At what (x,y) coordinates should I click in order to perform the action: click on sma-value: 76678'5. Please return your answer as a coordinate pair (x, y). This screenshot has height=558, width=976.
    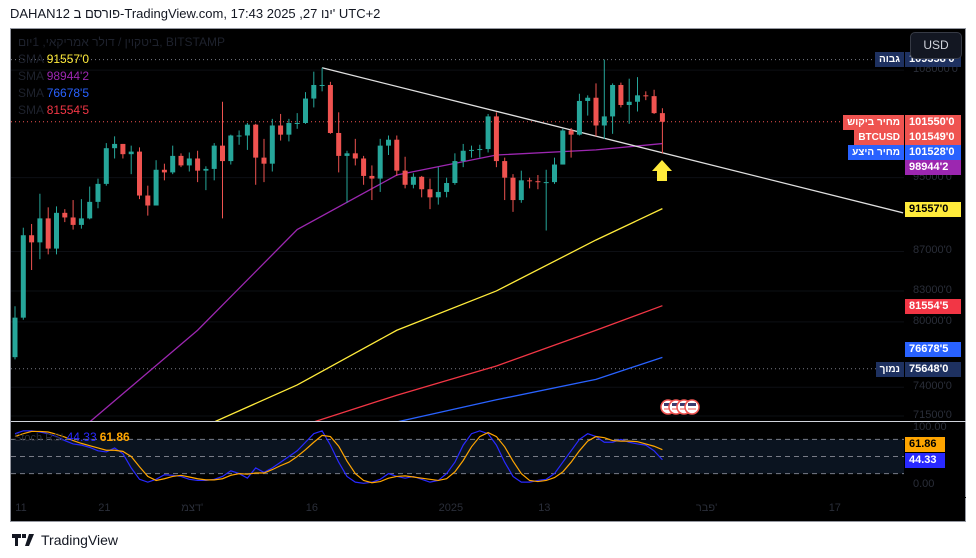
    Looking at the image, I should click on (68, 93).